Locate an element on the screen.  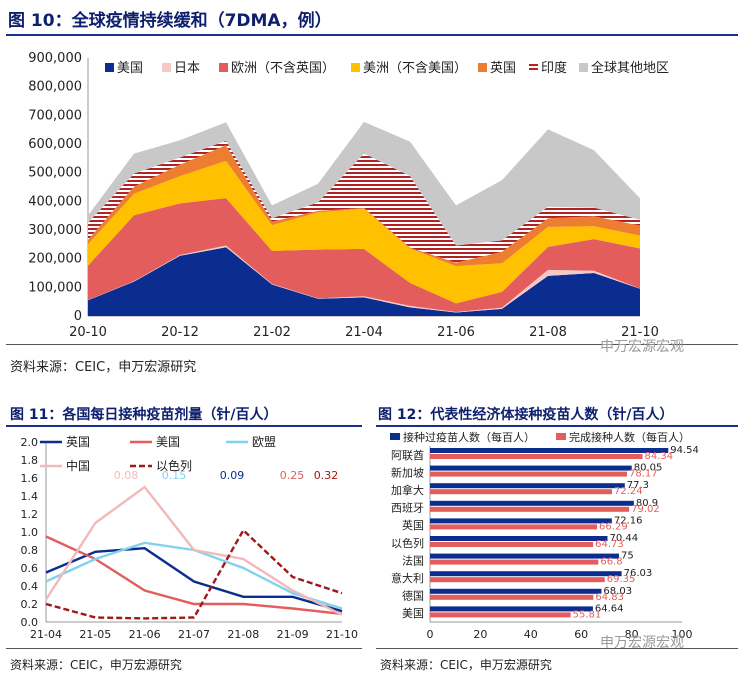
fig11-annotation: 0.08 is located at coordinates (126, 475).